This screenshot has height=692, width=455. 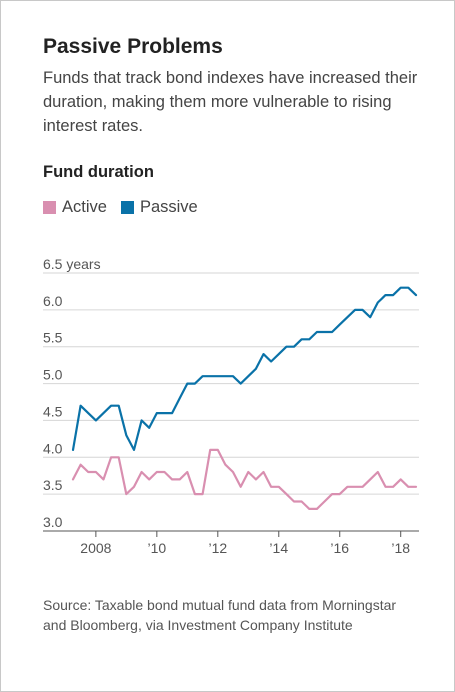 I want to click on x-tick-label: ’14, so click(x=278, y=548).